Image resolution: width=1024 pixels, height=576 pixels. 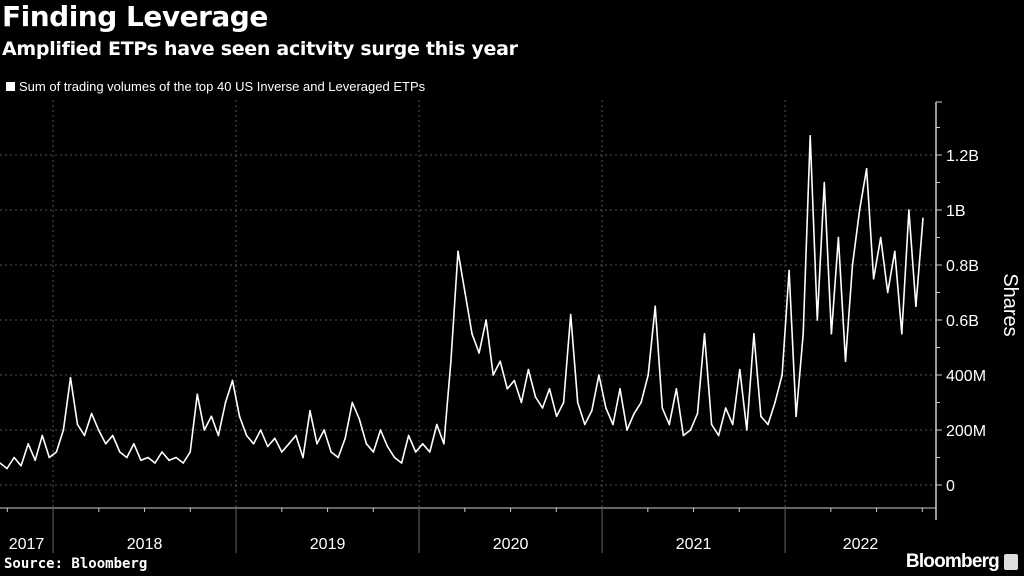 I want to click on x-tick-label: 2018, so click(x=145, y=544).